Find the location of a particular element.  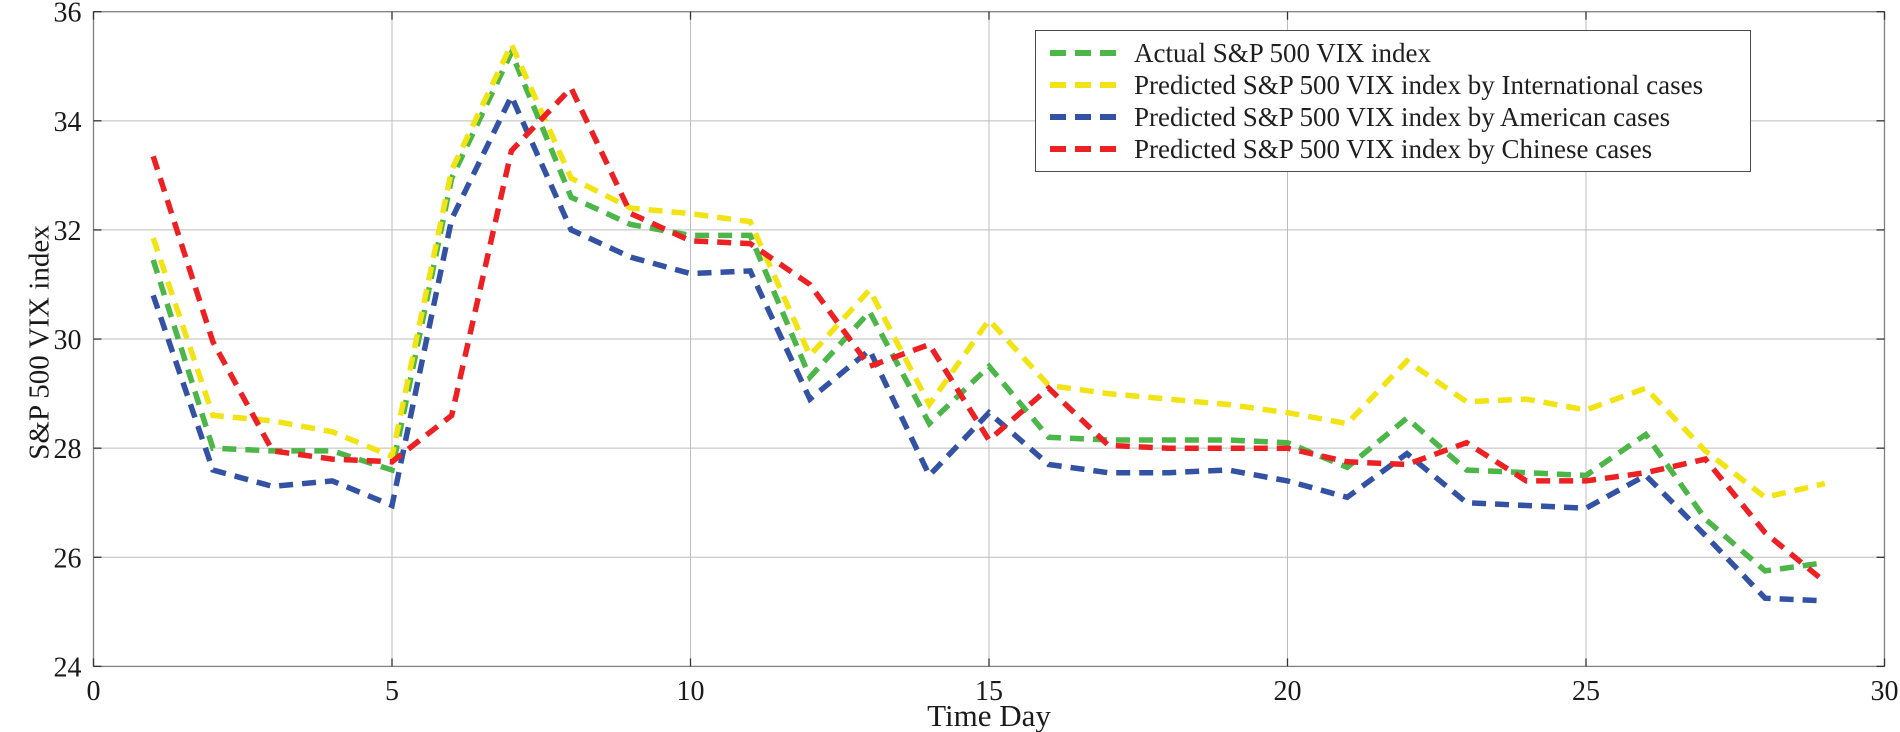

y-axis-label: S&P 500 VIX index is located at coordinates (39, 342).